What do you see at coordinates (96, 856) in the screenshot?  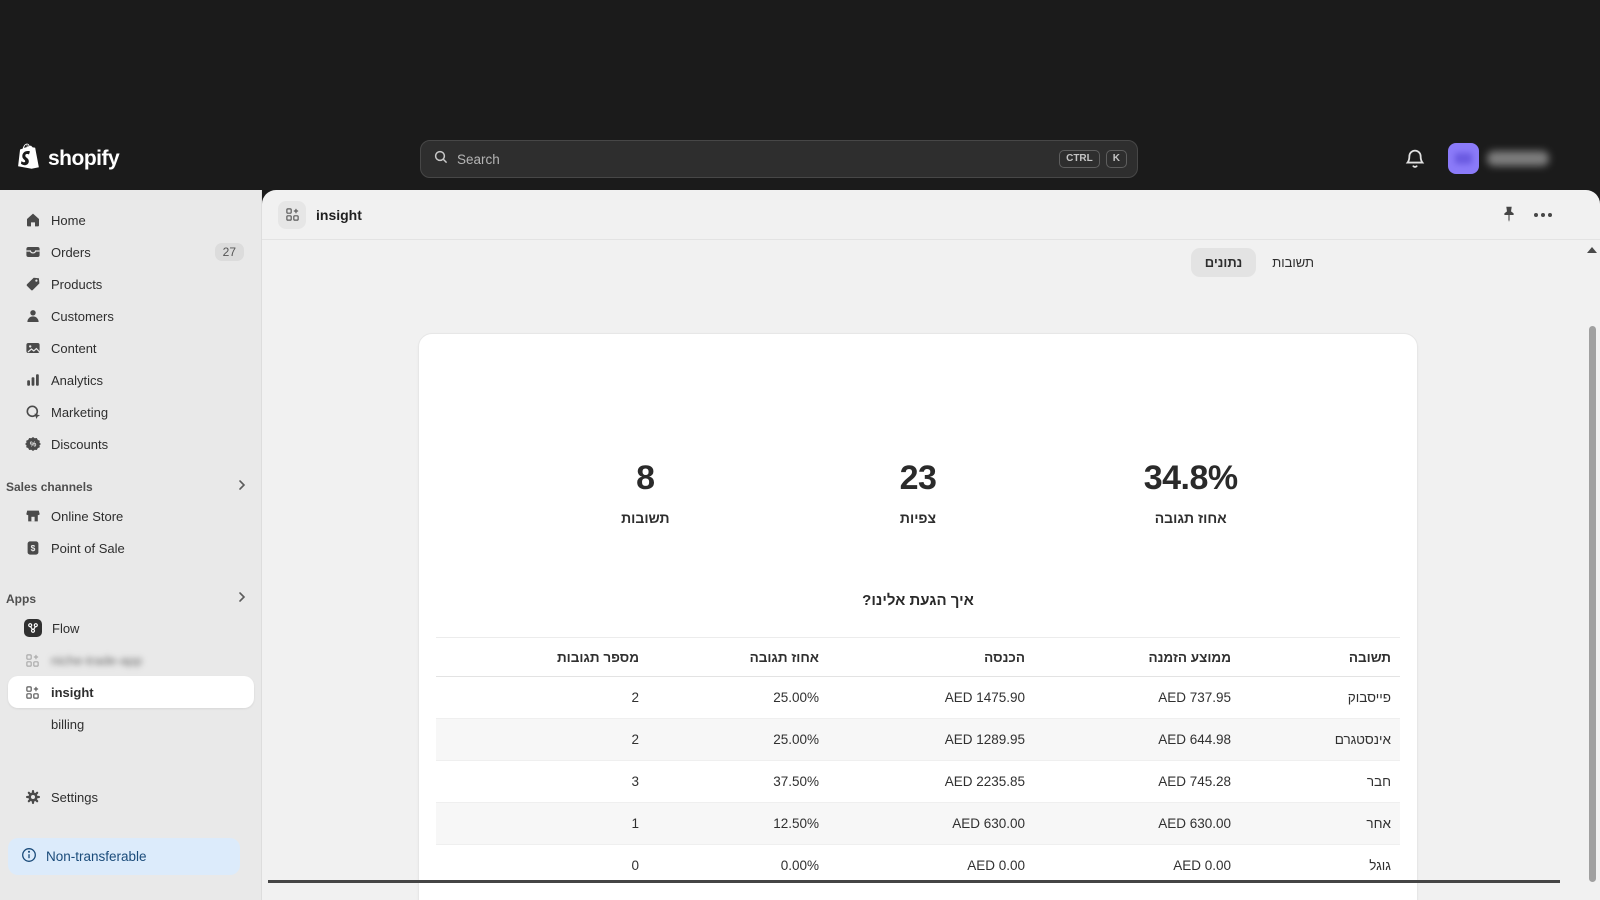 I see `banner-label: Non-transferable` at bounding box center [96, 856].